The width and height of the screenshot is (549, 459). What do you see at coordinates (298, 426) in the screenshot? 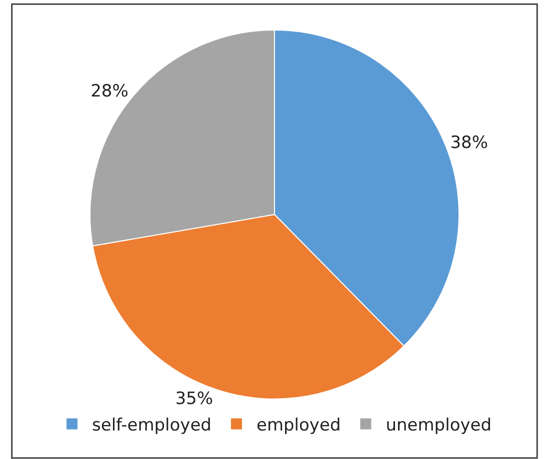
I see `legend-label: employed` at bounding box center [298, 426].